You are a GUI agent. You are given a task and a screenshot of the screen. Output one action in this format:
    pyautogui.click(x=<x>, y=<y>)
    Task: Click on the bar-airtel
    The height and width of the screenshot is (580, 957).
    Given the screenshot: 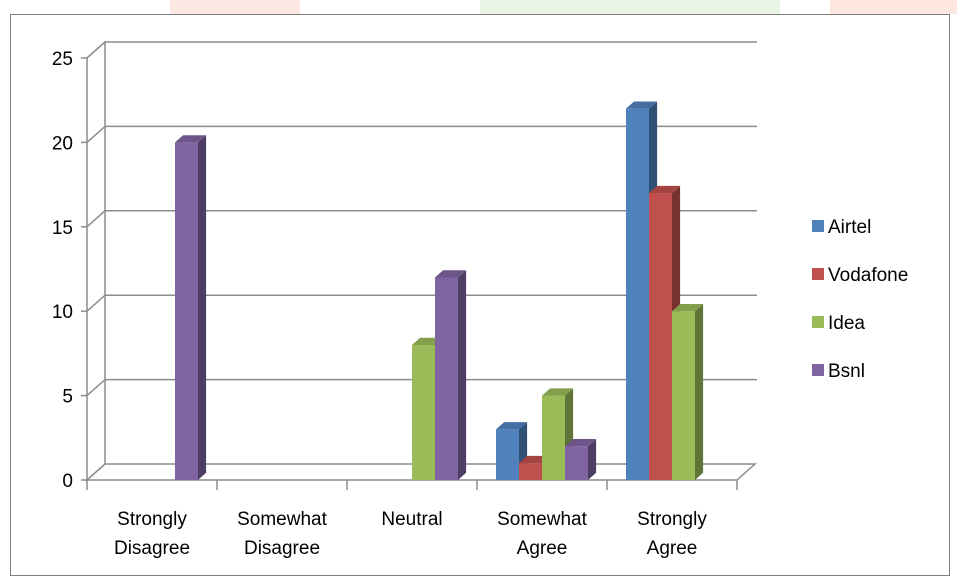 What is the action you would take?
    pyautogui.click(x=512, y=451)
    